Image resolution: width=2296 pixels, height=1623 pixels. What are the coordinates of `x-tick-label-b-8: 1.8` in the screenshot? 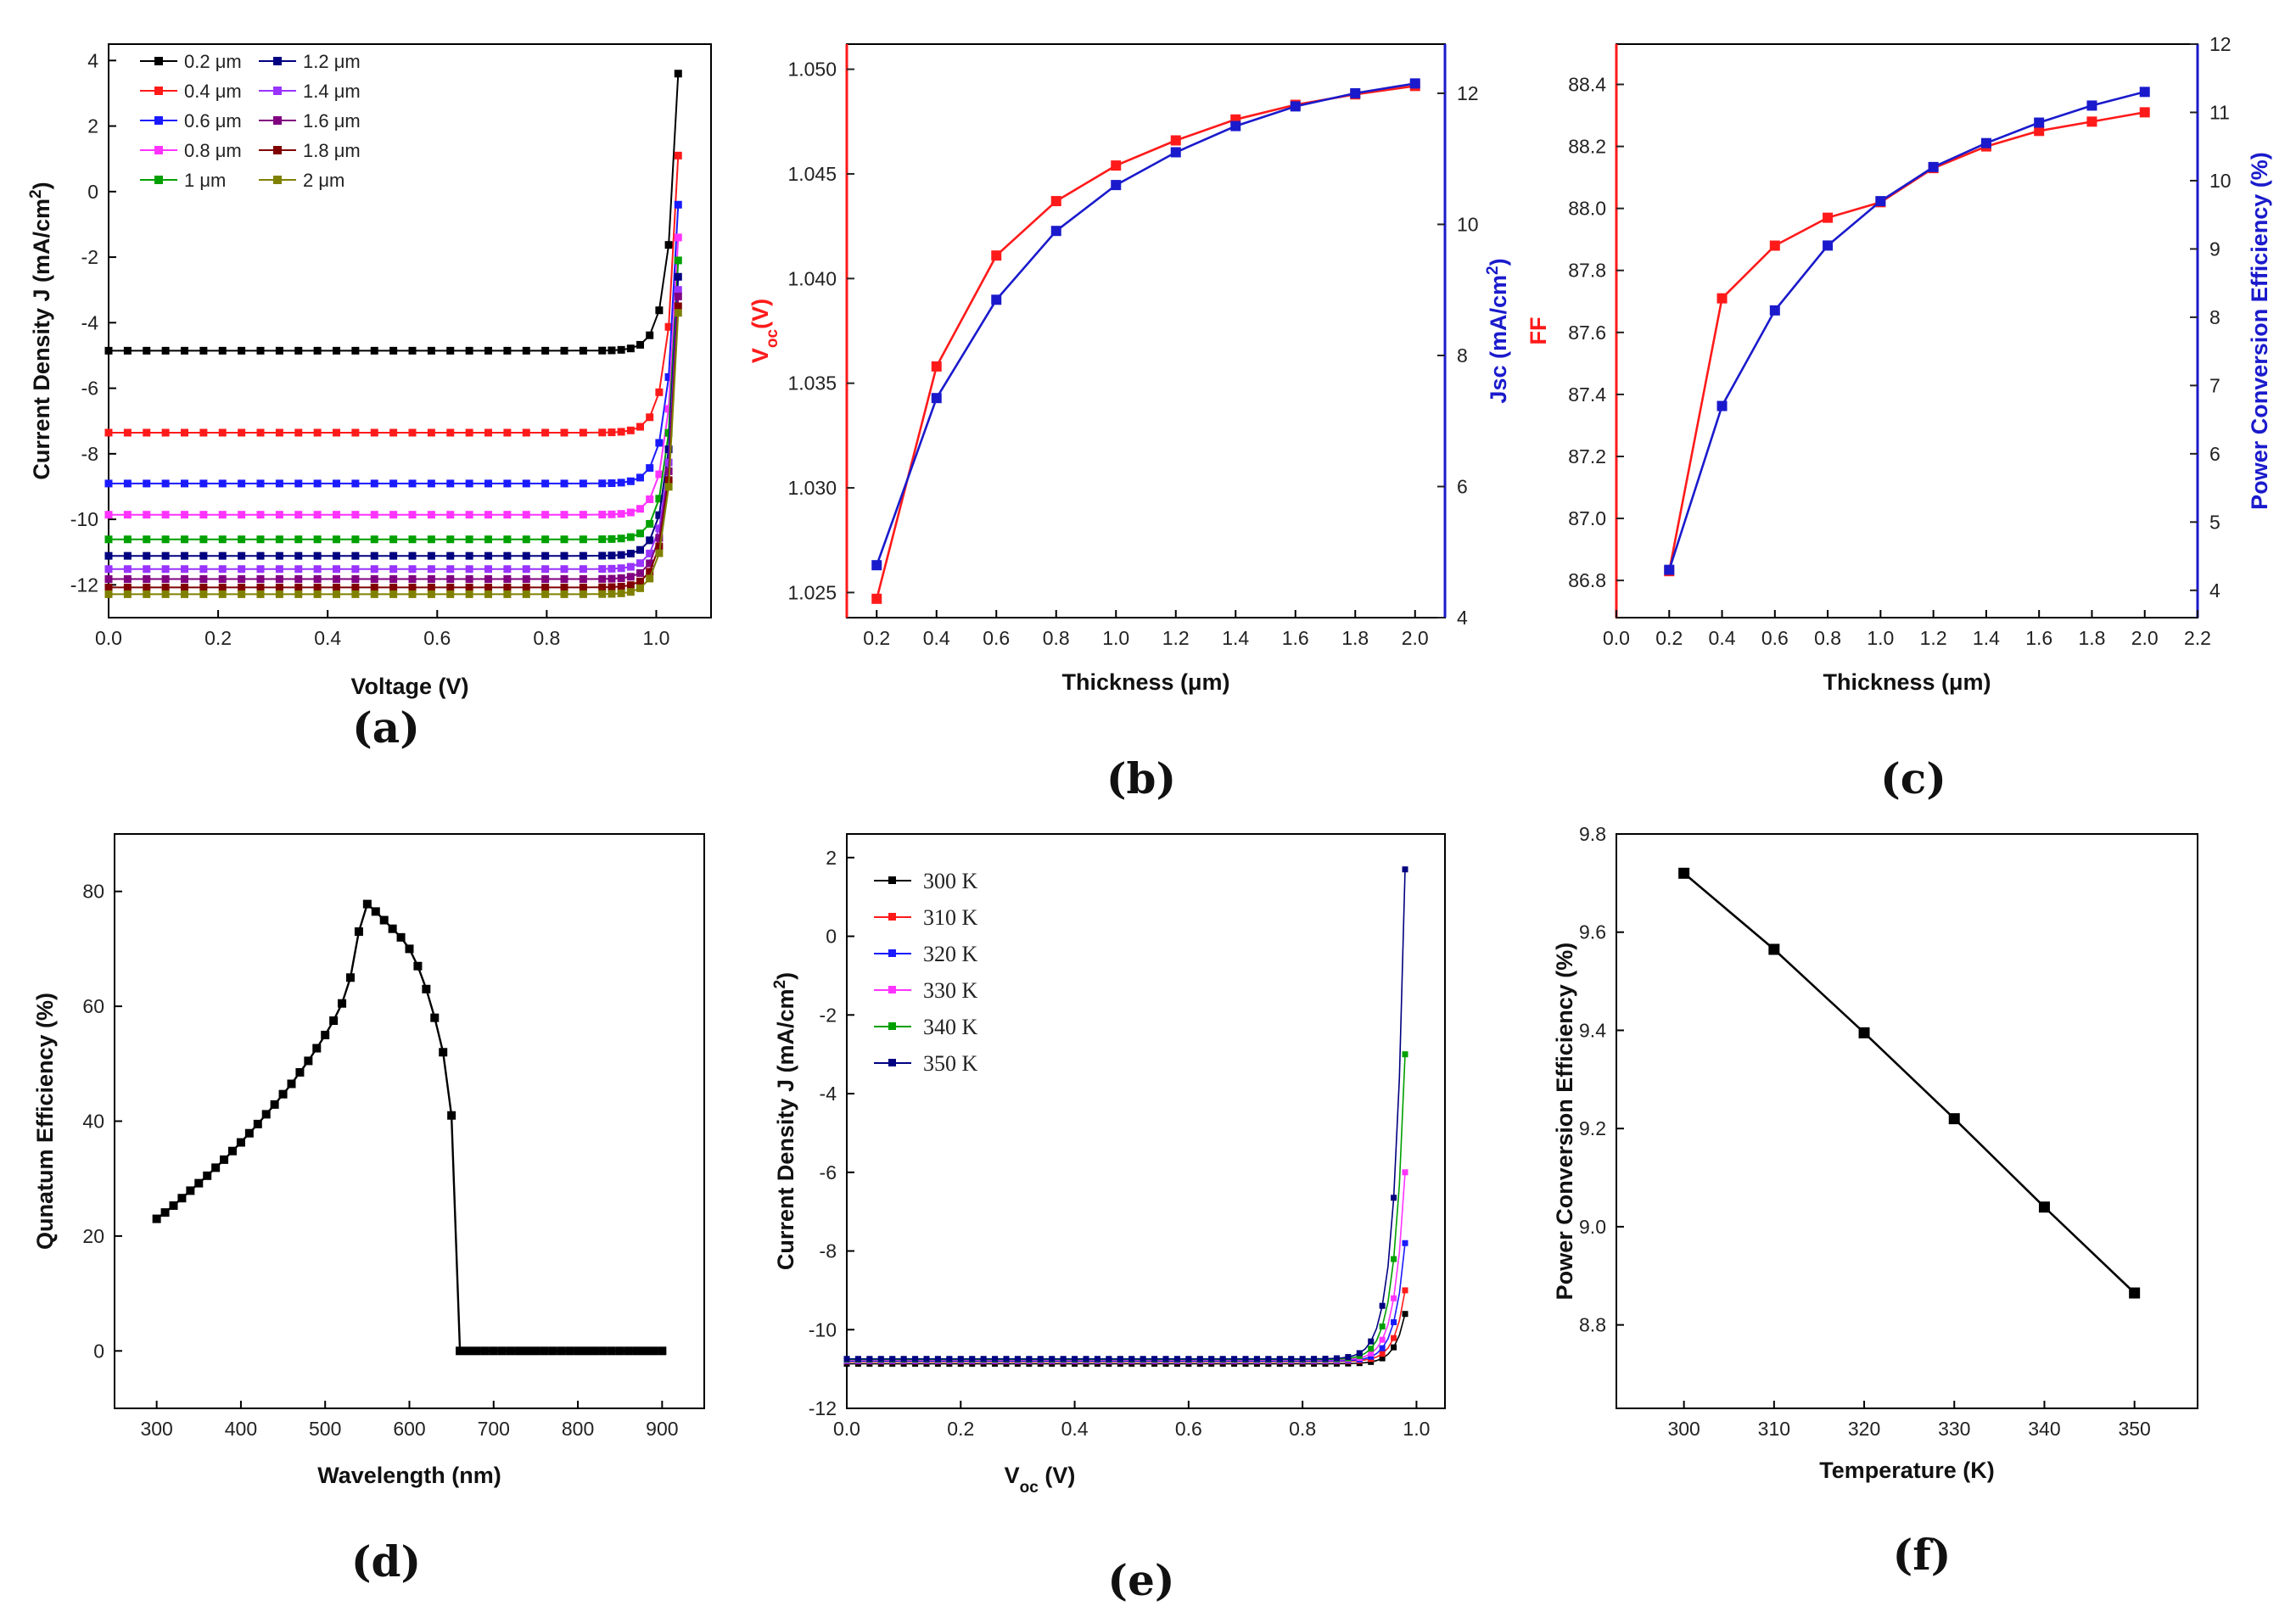 It's located at (1355, 638).